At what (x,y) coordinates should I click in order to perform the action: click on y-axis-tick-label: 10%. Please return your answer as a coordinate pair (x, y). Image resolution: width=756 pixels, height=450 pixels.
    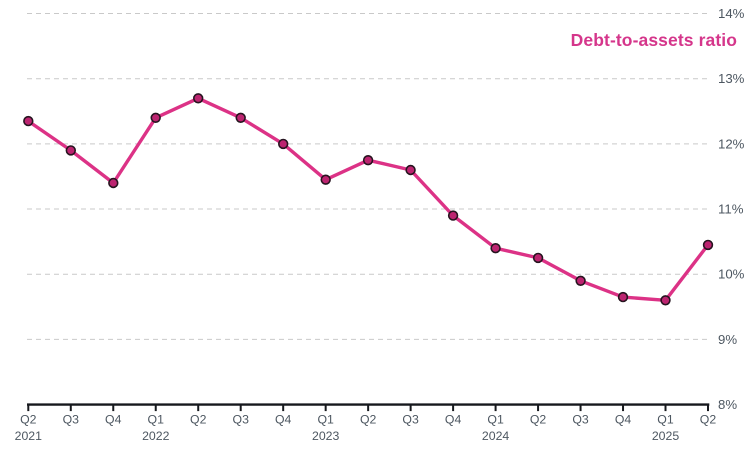
    Looking at the image, I should click on (731, 274).